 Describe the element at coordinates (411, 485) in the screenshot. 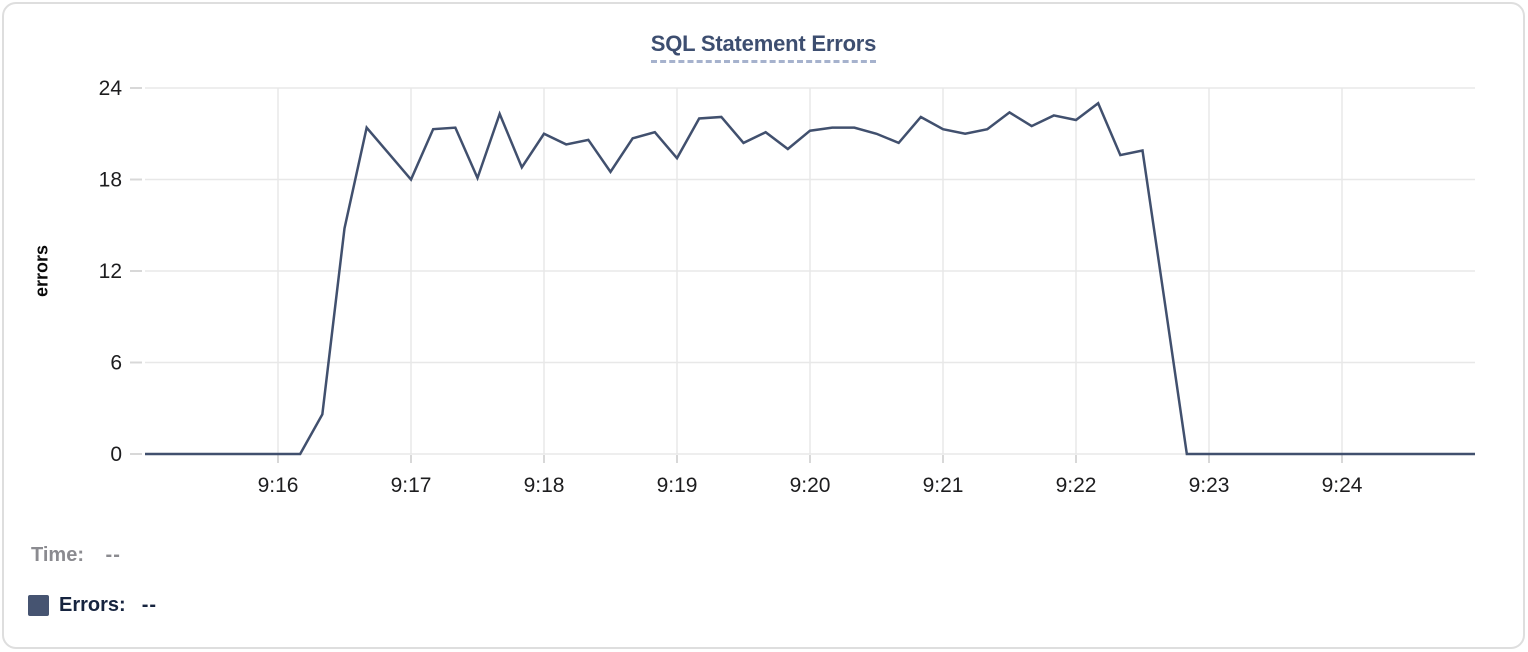

I see `x-tick-label: 9:17` at that location.